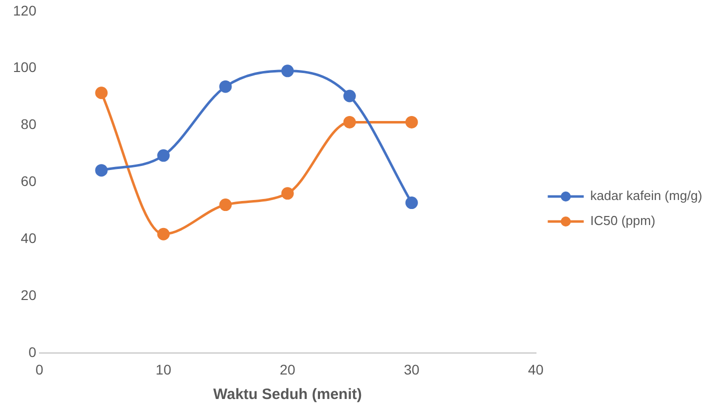 The width and height of the screenshot is (715, 413). What do you see at coordinates (646, 196) in the screenshot?
I see `legend-label: kadar kafein (mg/g)` at bounding box center [646, 196].